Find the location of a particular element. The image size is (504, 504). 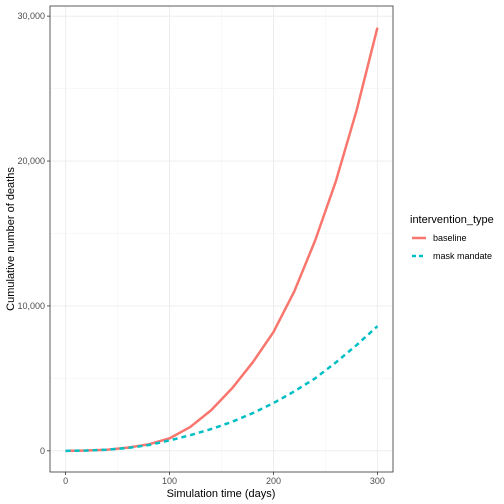

y-tick-label: 20,000 is located at coordinates (31, 161).